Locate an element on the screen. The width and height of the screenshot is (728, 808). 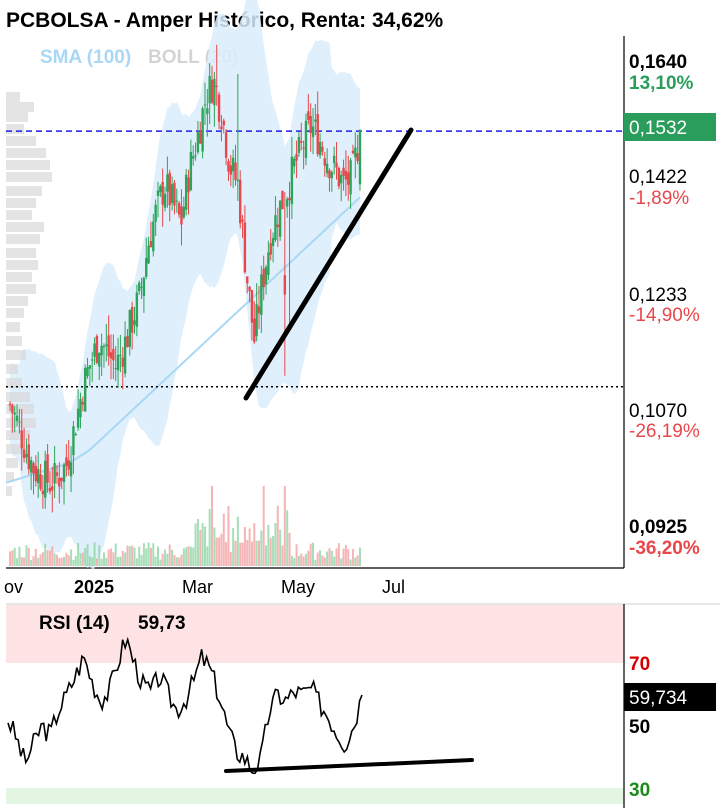
price-tick-1070: 0,1070 is located at coordinates (658, 411).